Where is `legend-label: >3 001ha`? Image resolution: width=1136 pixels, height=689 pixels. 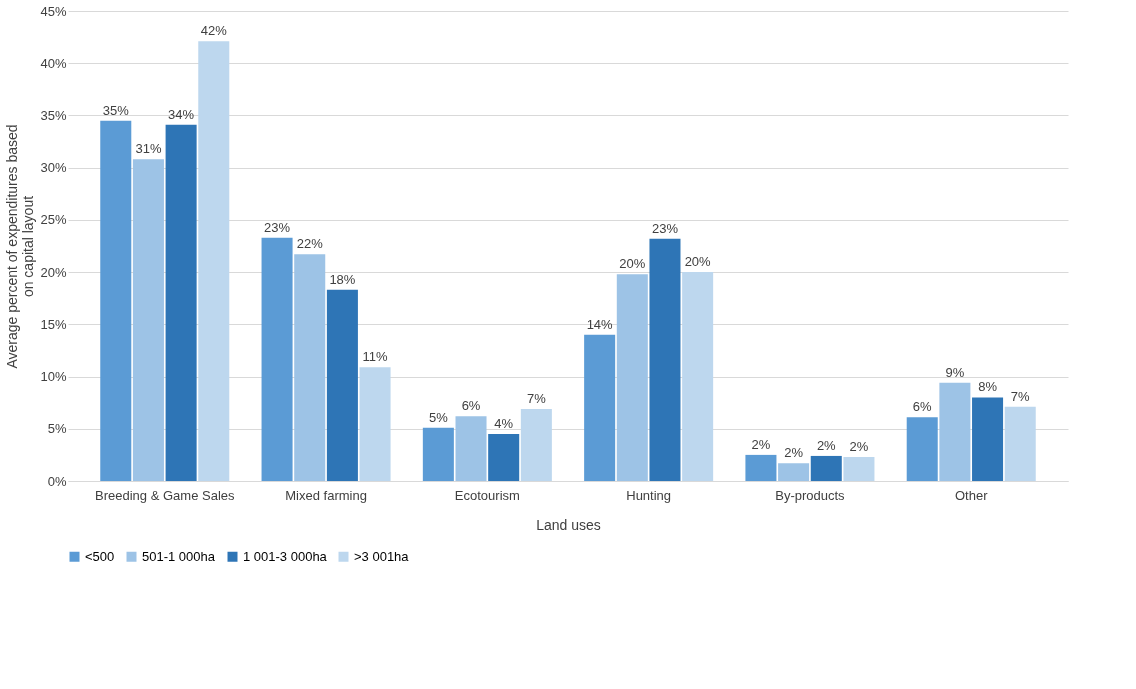 legend-label: >3 001ha is located at coordinates (382, 556).